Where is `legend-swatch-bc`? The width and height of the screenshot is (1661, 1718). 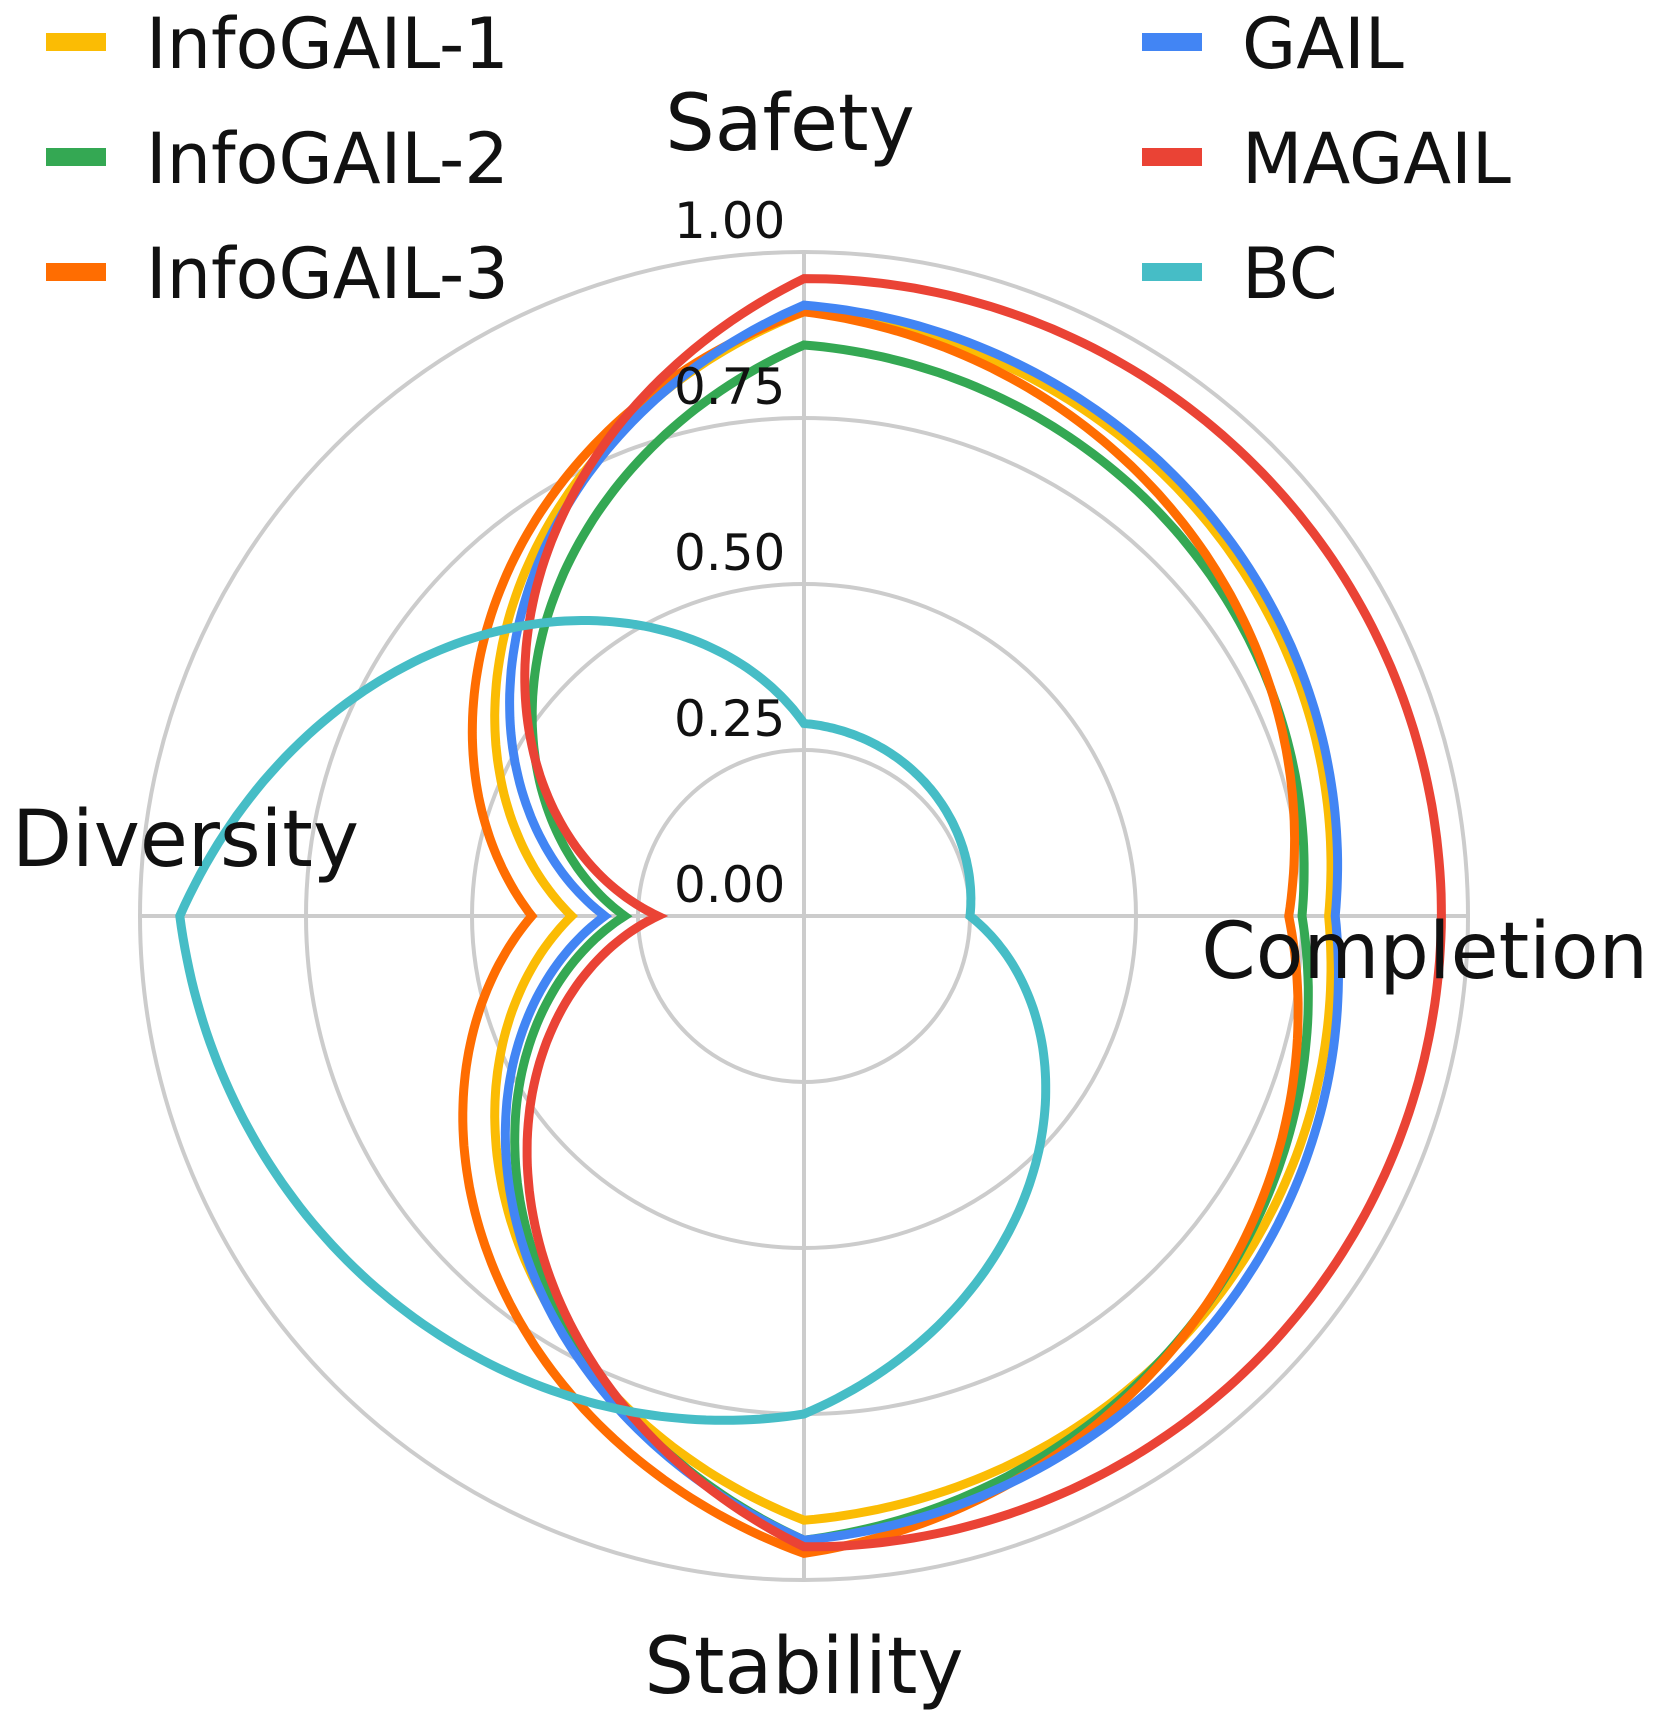
legend-swatch-bc is located at coordinates (1172, 272).